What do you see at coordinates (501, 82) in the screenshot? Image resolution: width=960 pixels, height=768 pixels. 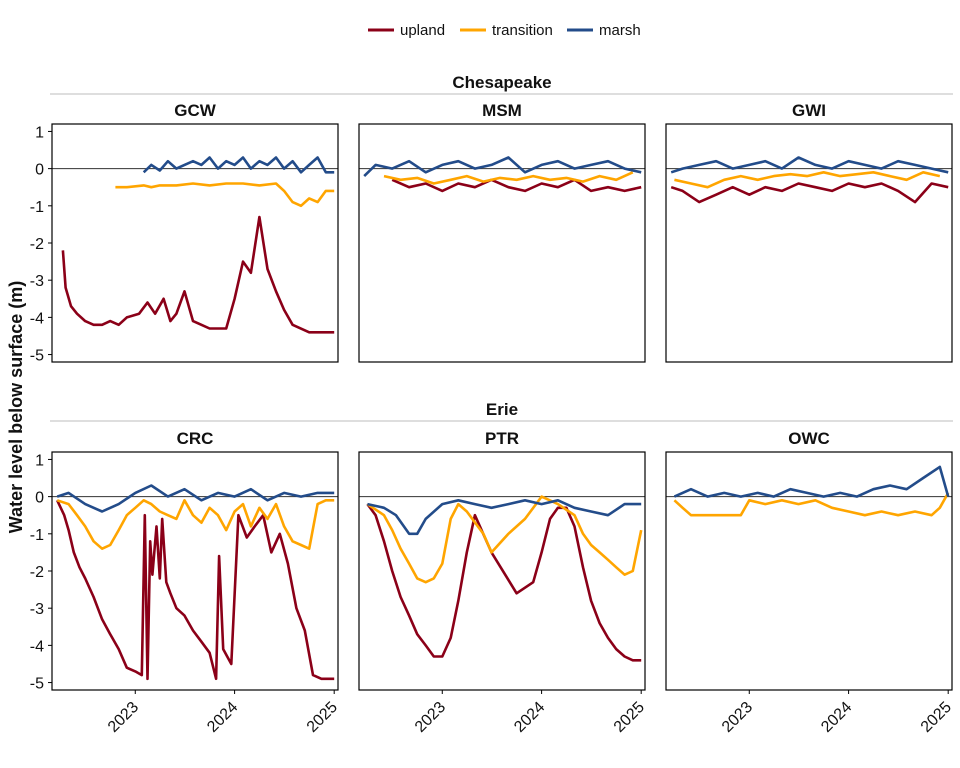 I see `group-title: Chesapeake` at bounding box center [501, 82].